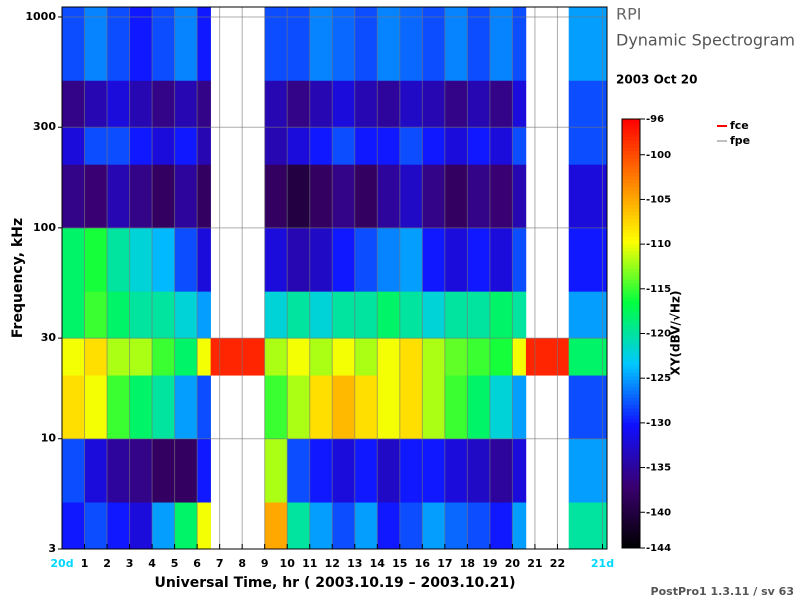 Image resolution: width=800 pixels, height=600 pixels. I want to click on x-tick-label: 8, so click(242, 563).